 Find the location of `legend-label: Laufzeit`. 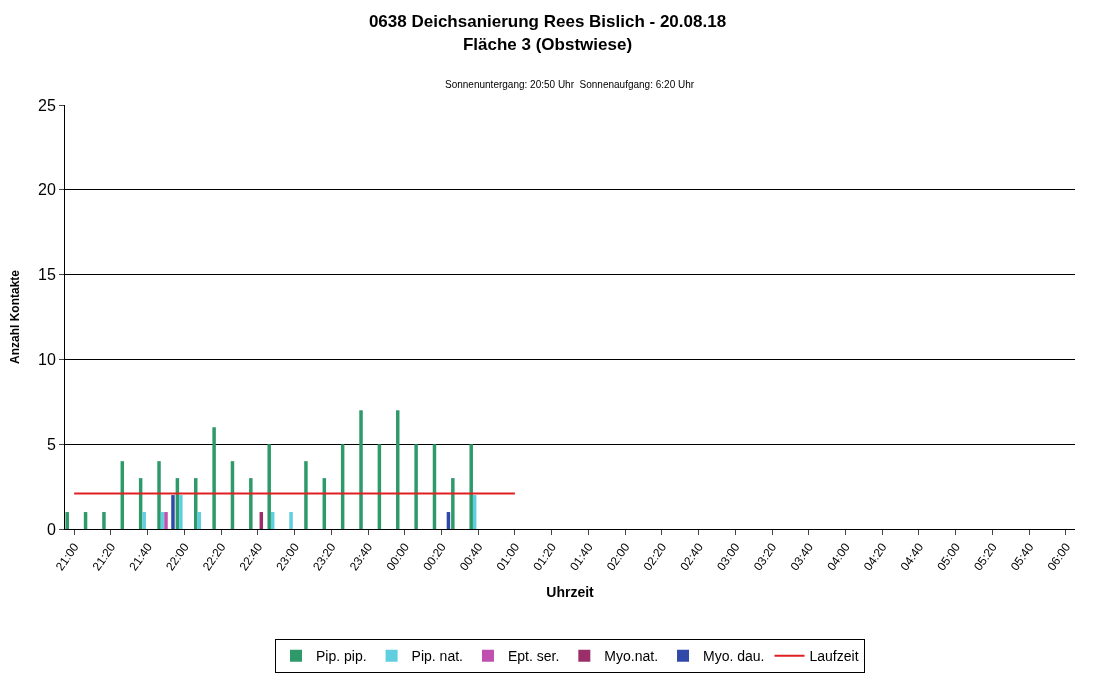

legend-label: Laufzeit is located at coordinates (834, 656).